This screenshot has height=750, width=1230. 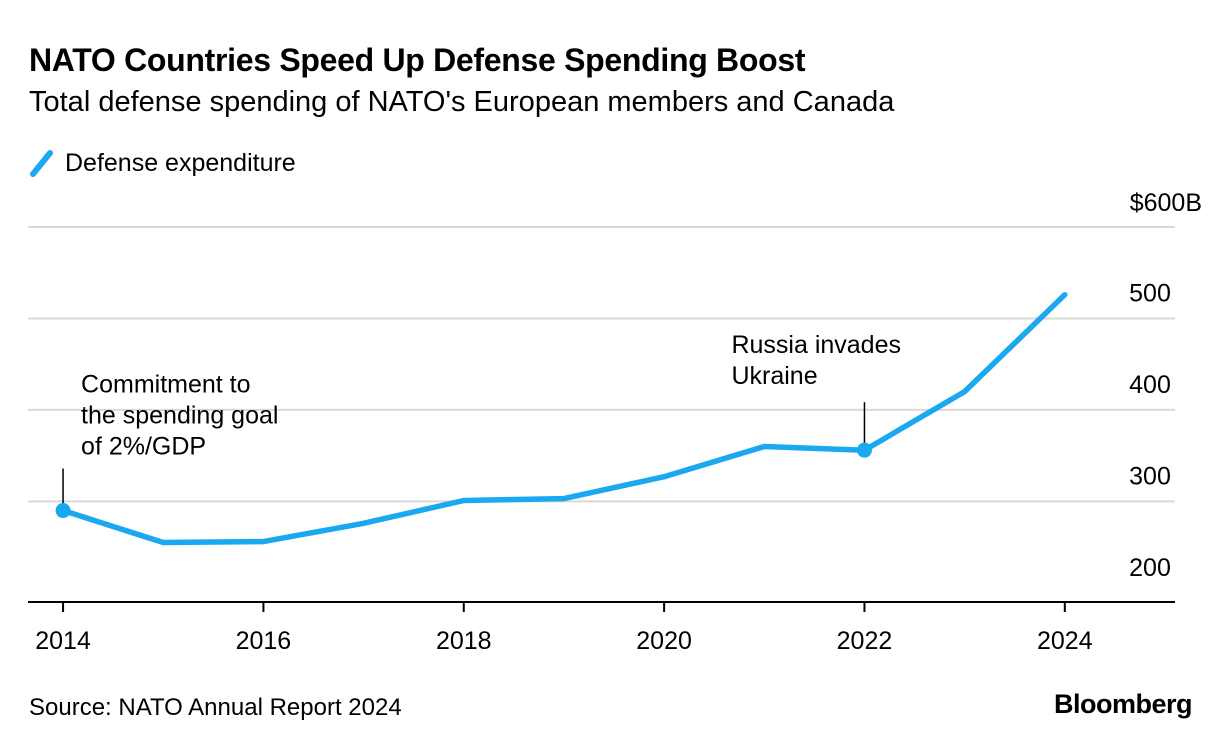 I want to click on y-tick-label-400: 400, so click(x=1150, y=385).